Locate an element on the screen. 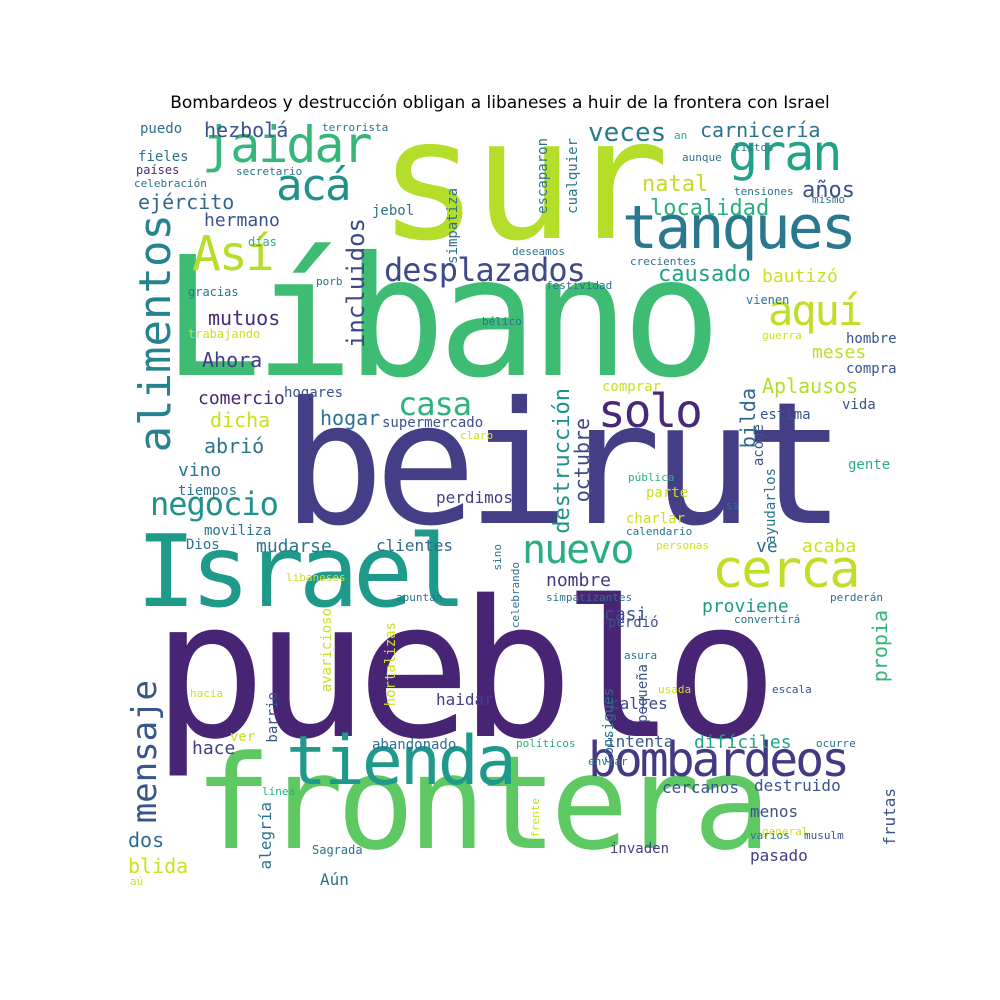  word: cualquier is located at coordinates (573, 176).